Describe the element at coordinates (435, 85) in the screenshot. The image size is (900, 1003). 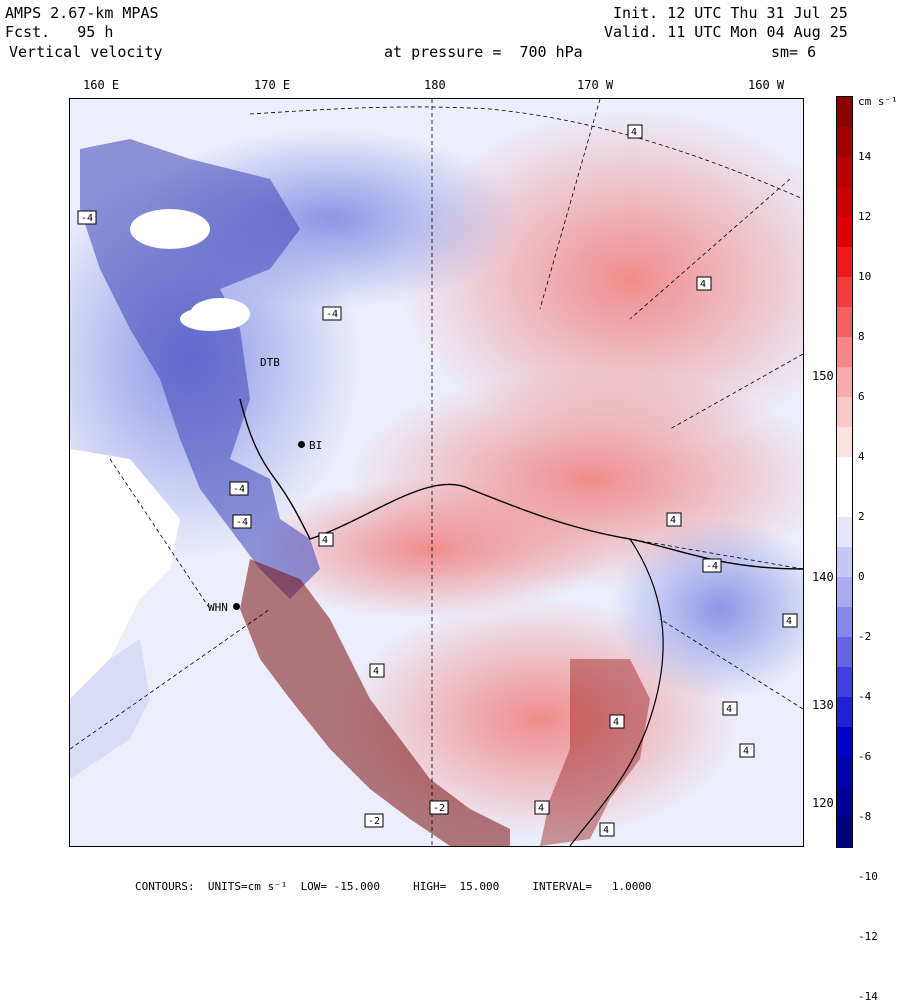
I see `lon-label-180: 180` at that location.